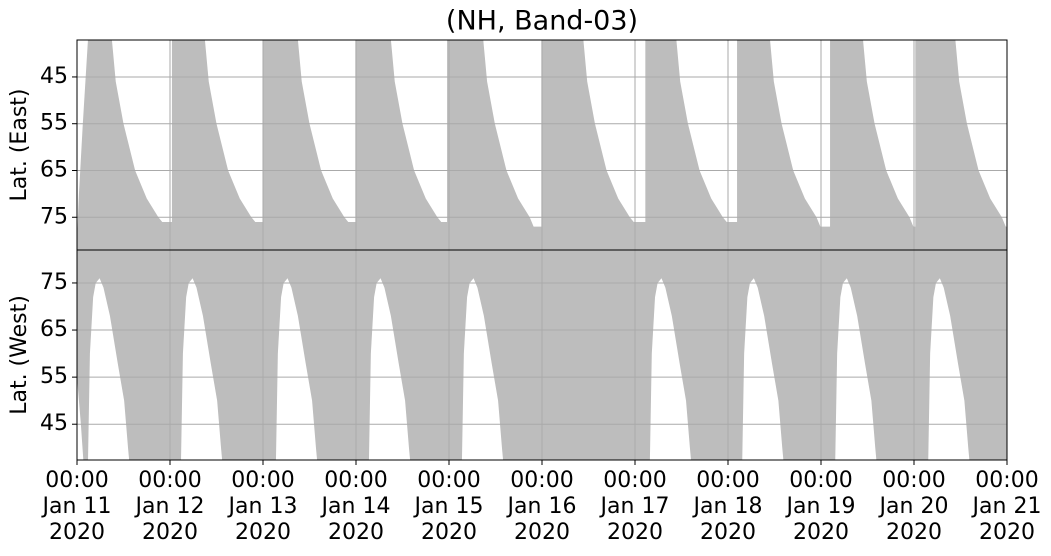  I want to click on x-tick-label: 00:00 Jan 20 2020, so click(914, 506).